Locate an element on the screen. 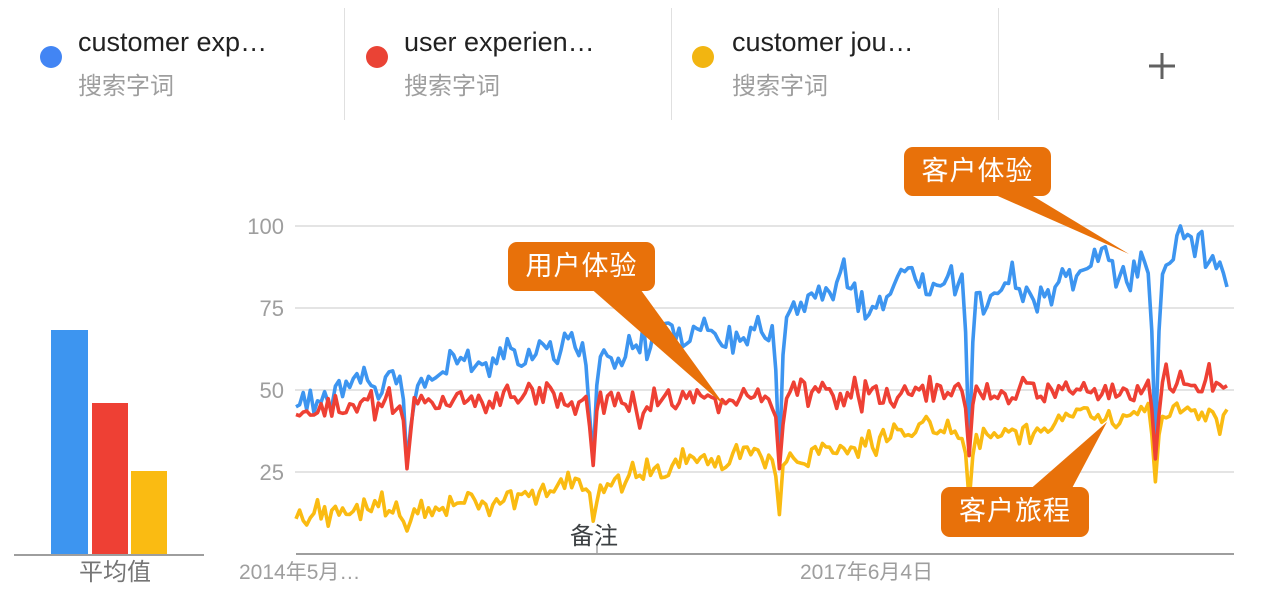 This screenshot has height=595, width=1288. svg-text: 25 is located at coordinates (272, 472).